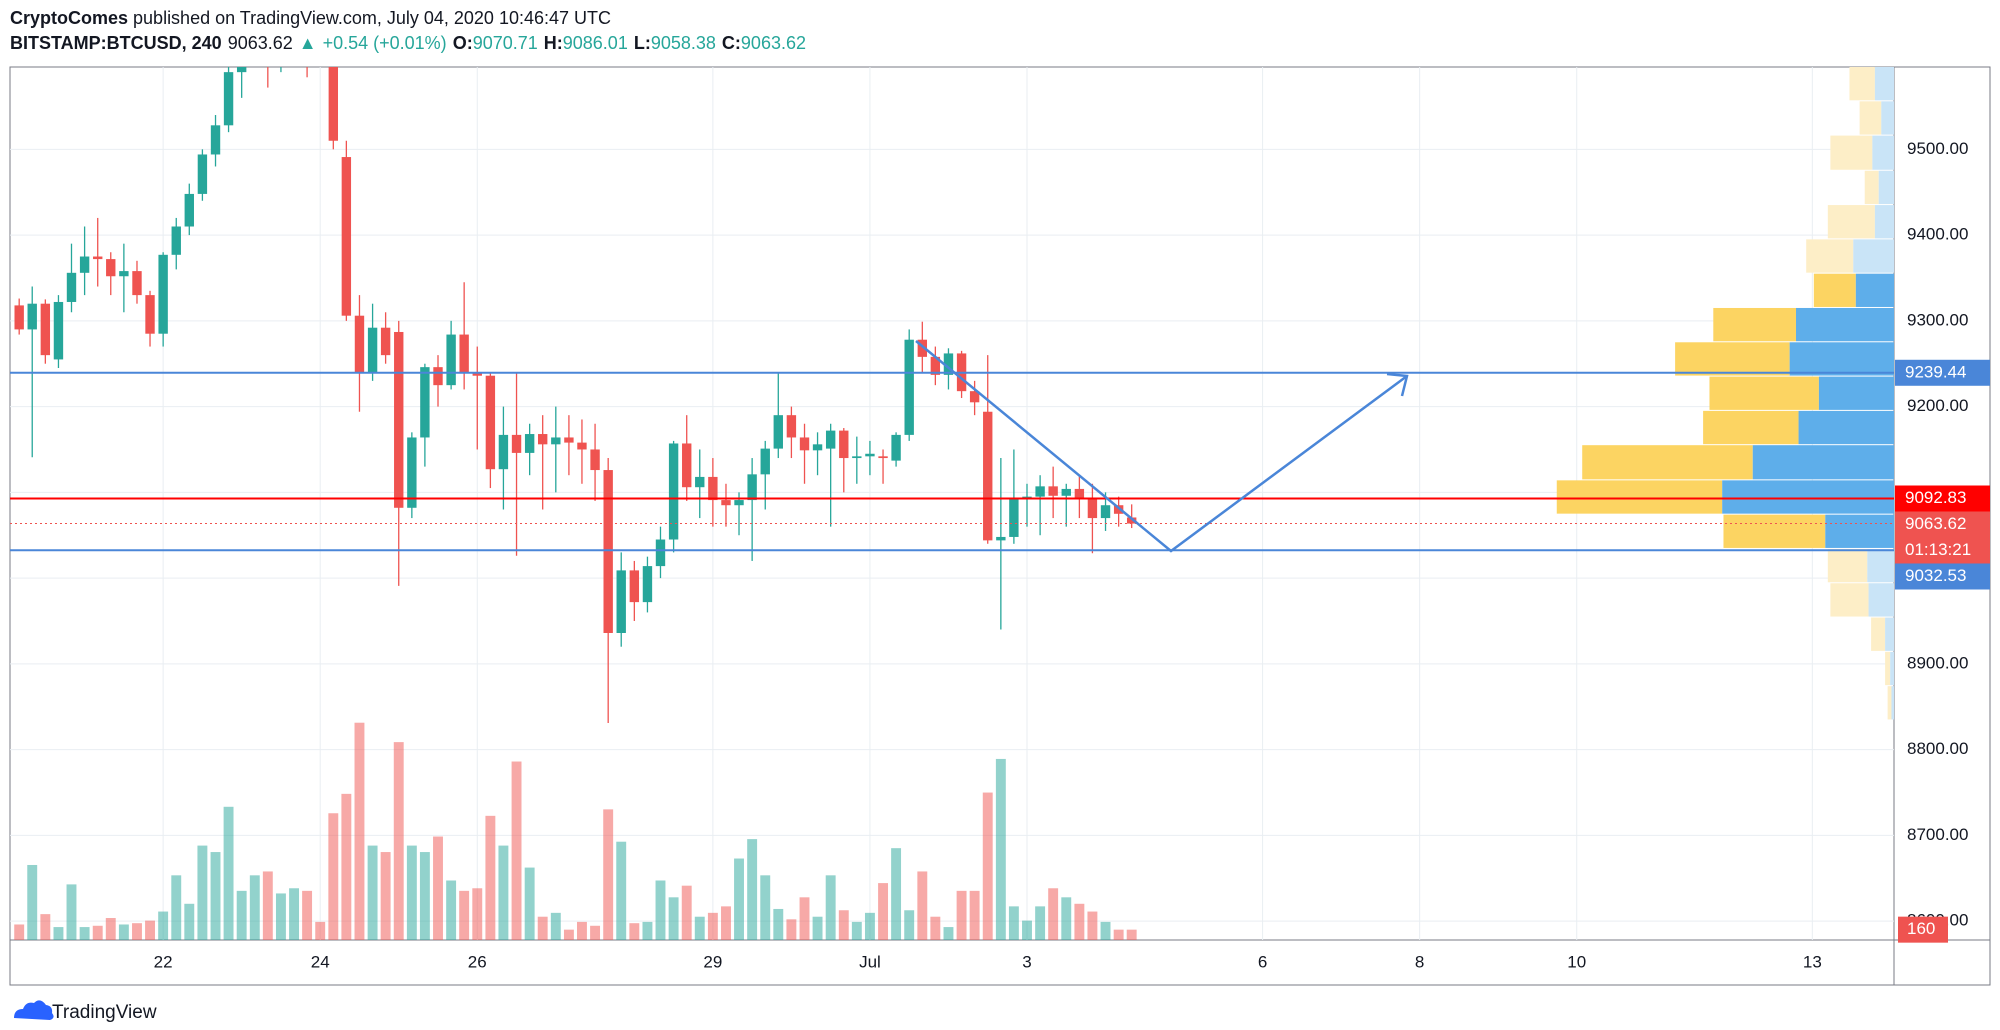 The height and width of the screenshot is (1030, 2000). I want to click on projection-path, so click(1161, 446).